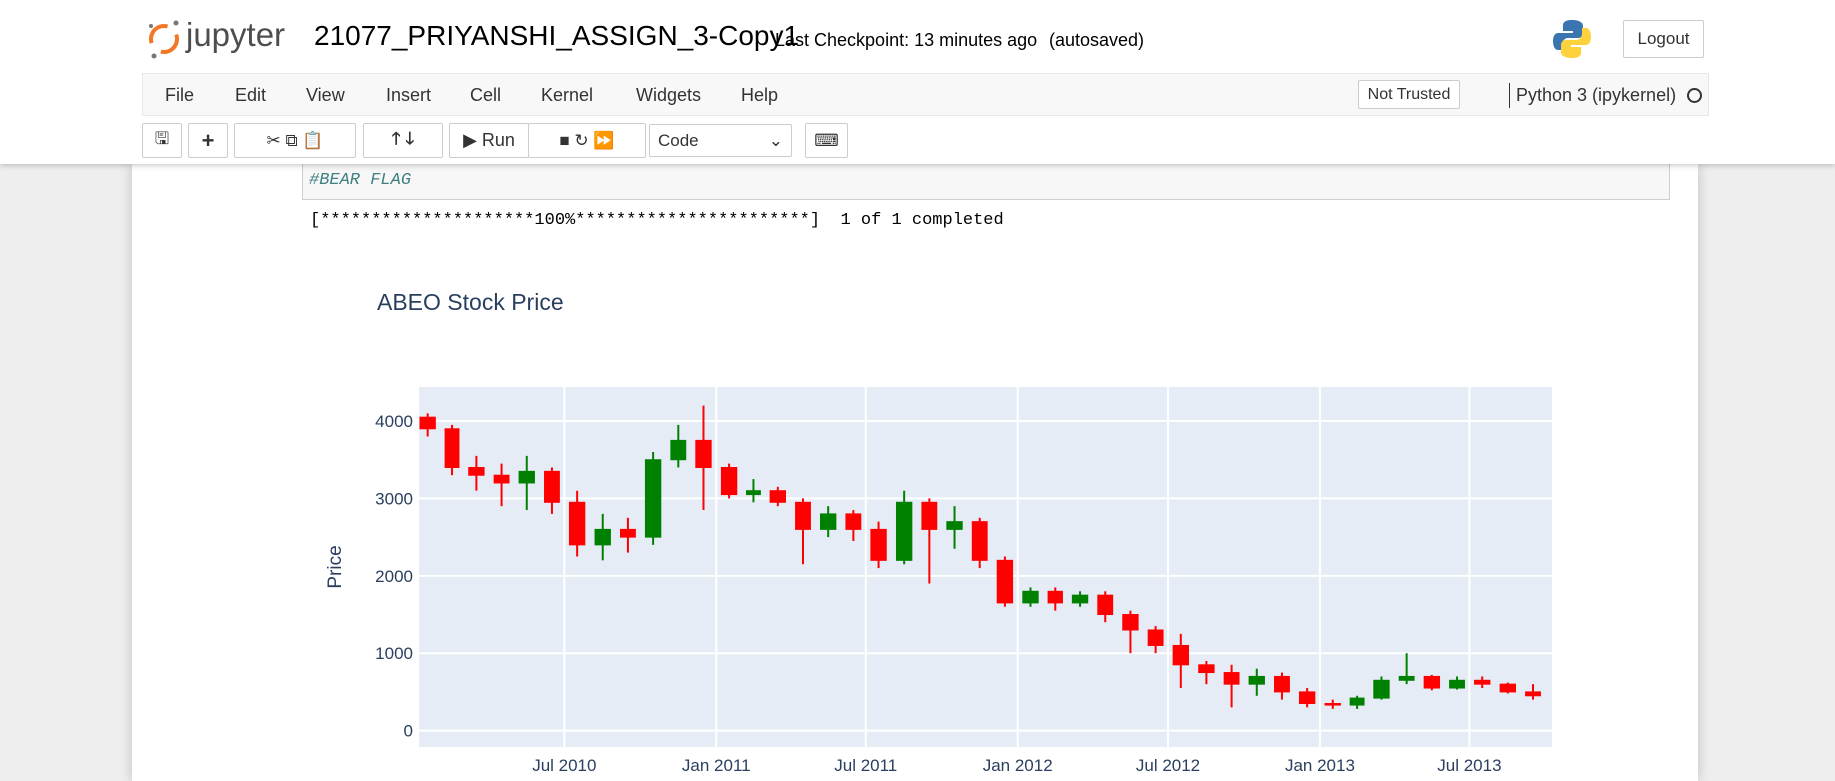 This screenshot has width=1835, height=781. Describe the element at coordinates (470, 302) in the screenshot. I see `chart-title: ABEO Stock Price` at that location.